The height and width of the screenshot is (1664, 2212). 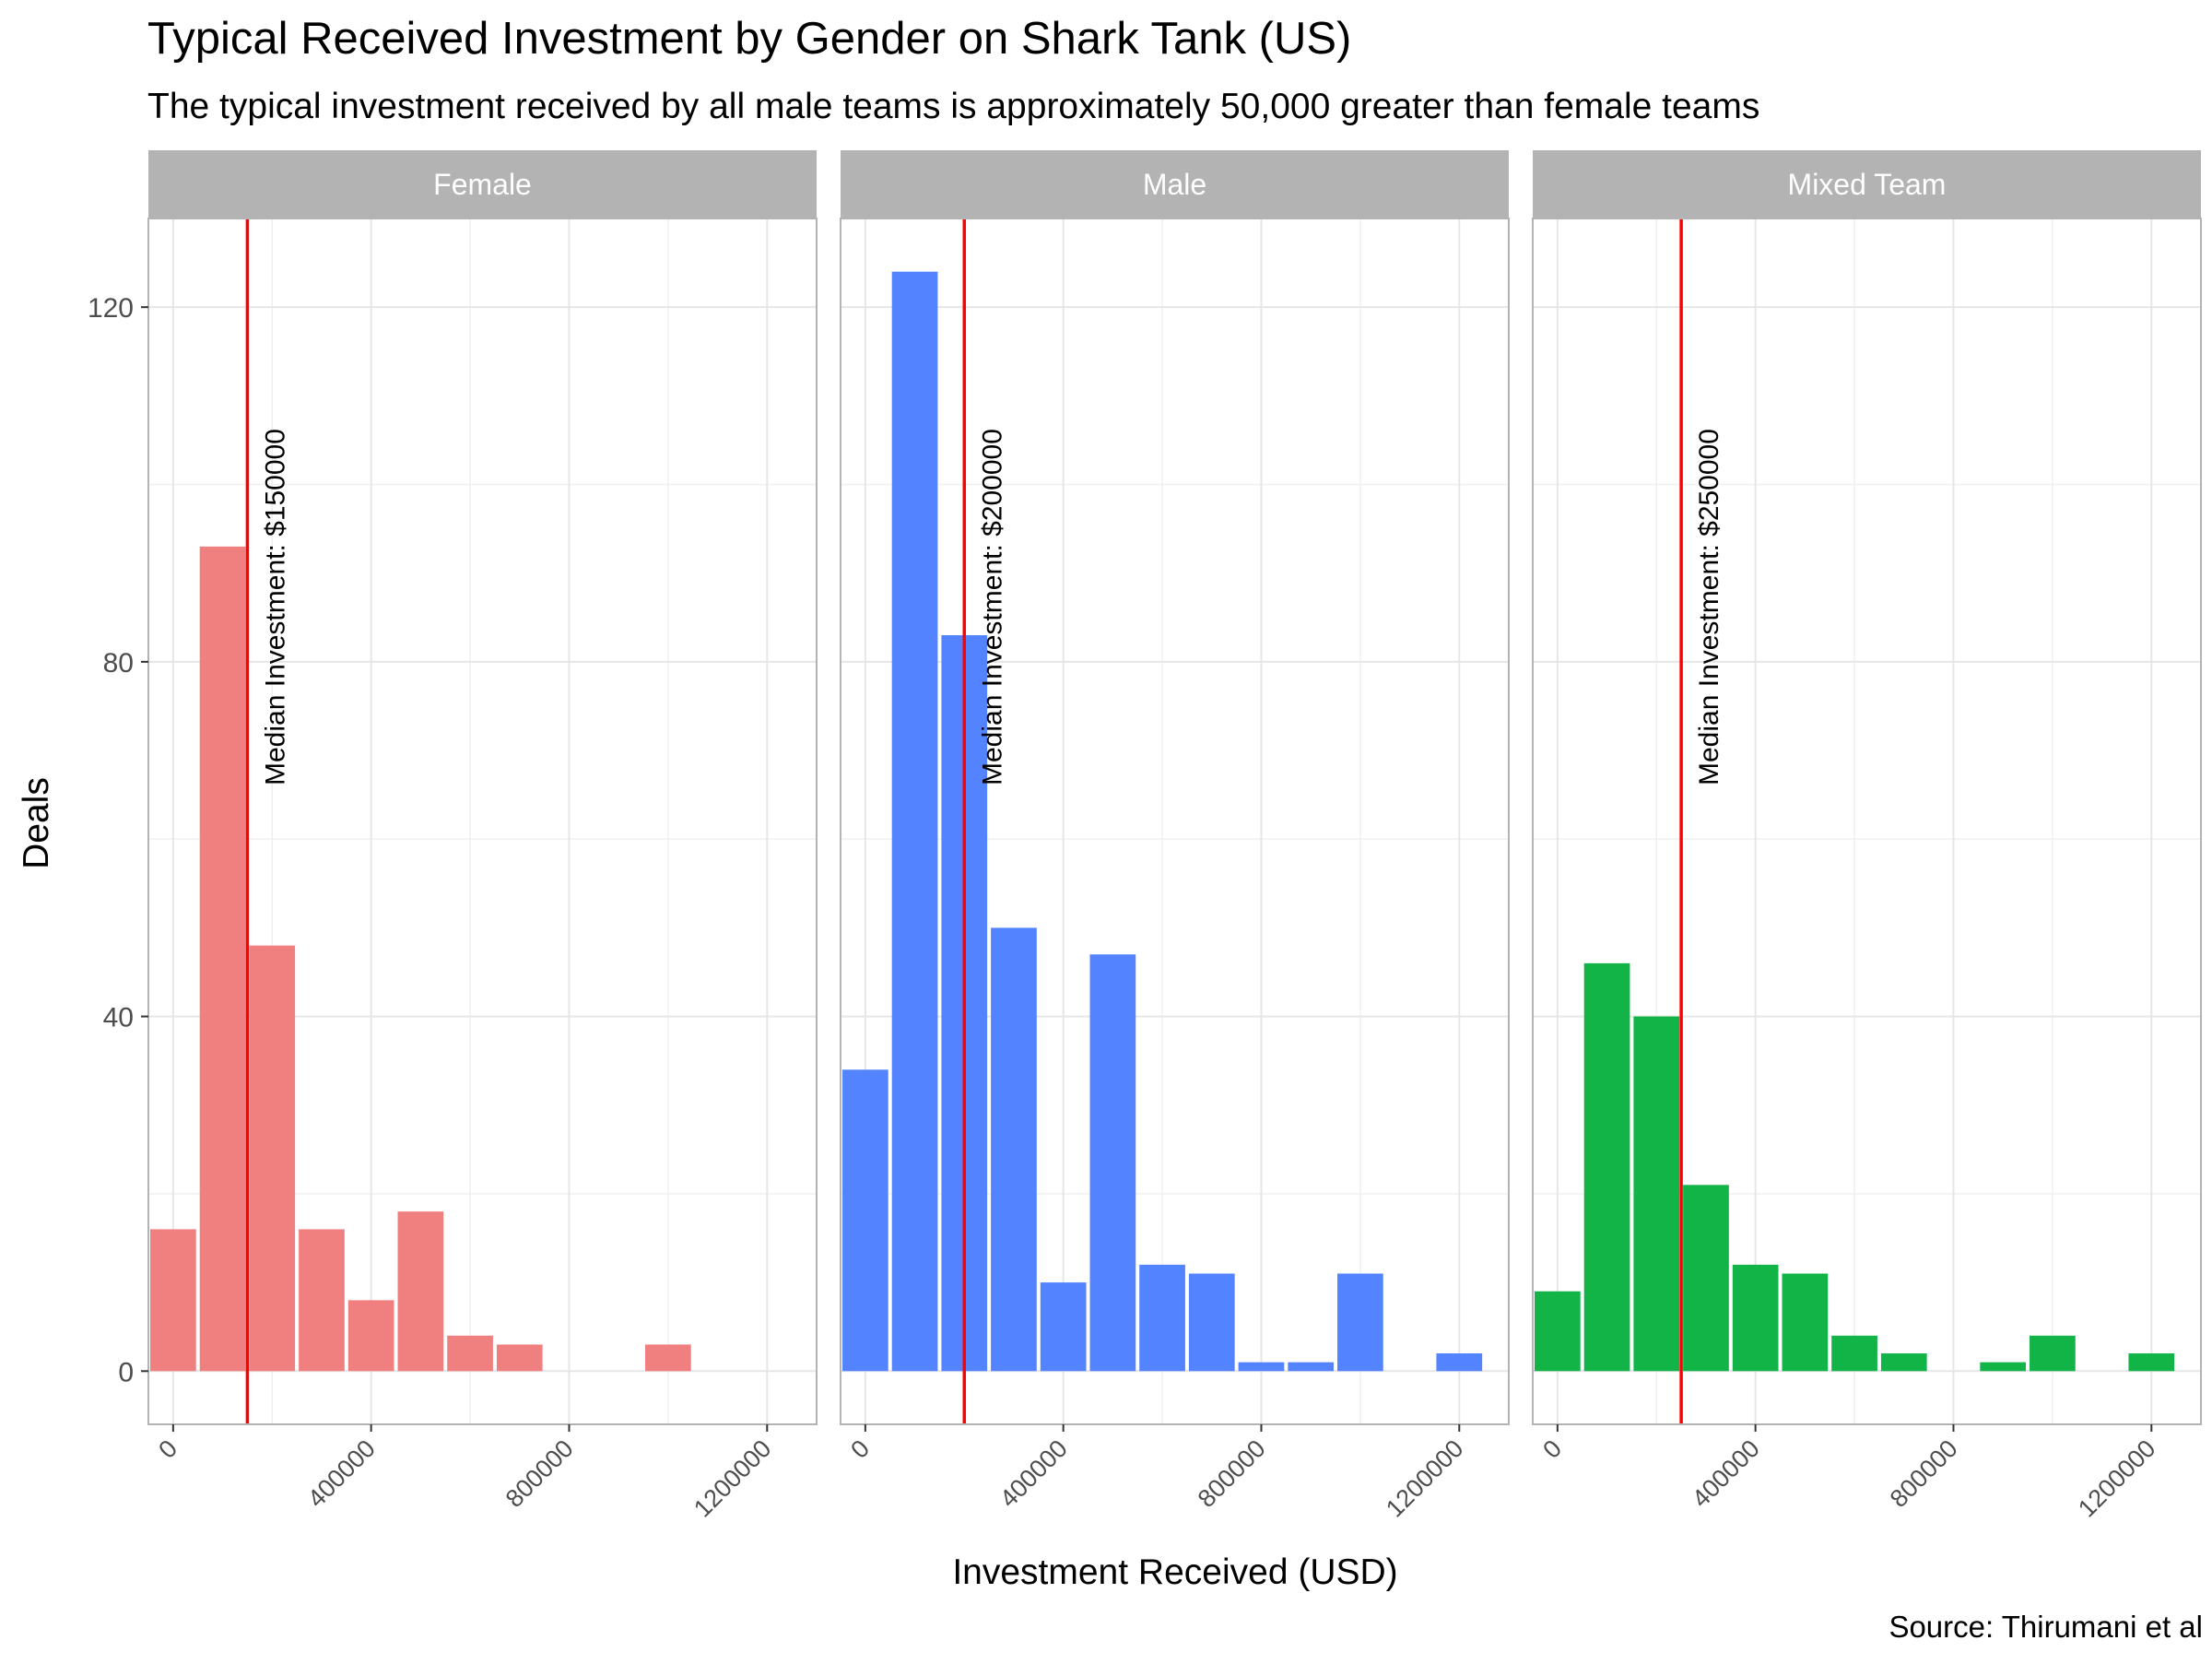 What do you see at coordinates (2045, 1627) in the screenshot?
I see `chart-caption: Source: Thirumani et al` at bounding box center [2045, 1627].